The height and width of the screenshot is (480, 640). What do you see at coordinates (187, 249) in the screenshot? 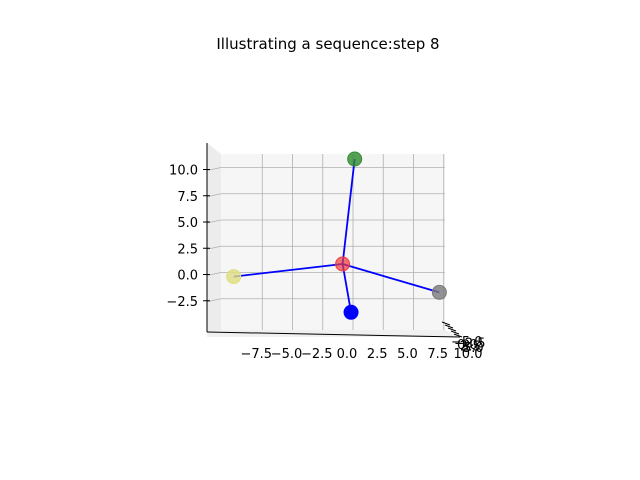
I see `z-tick-label-2: 2.5` at bounding box center [187, 249].